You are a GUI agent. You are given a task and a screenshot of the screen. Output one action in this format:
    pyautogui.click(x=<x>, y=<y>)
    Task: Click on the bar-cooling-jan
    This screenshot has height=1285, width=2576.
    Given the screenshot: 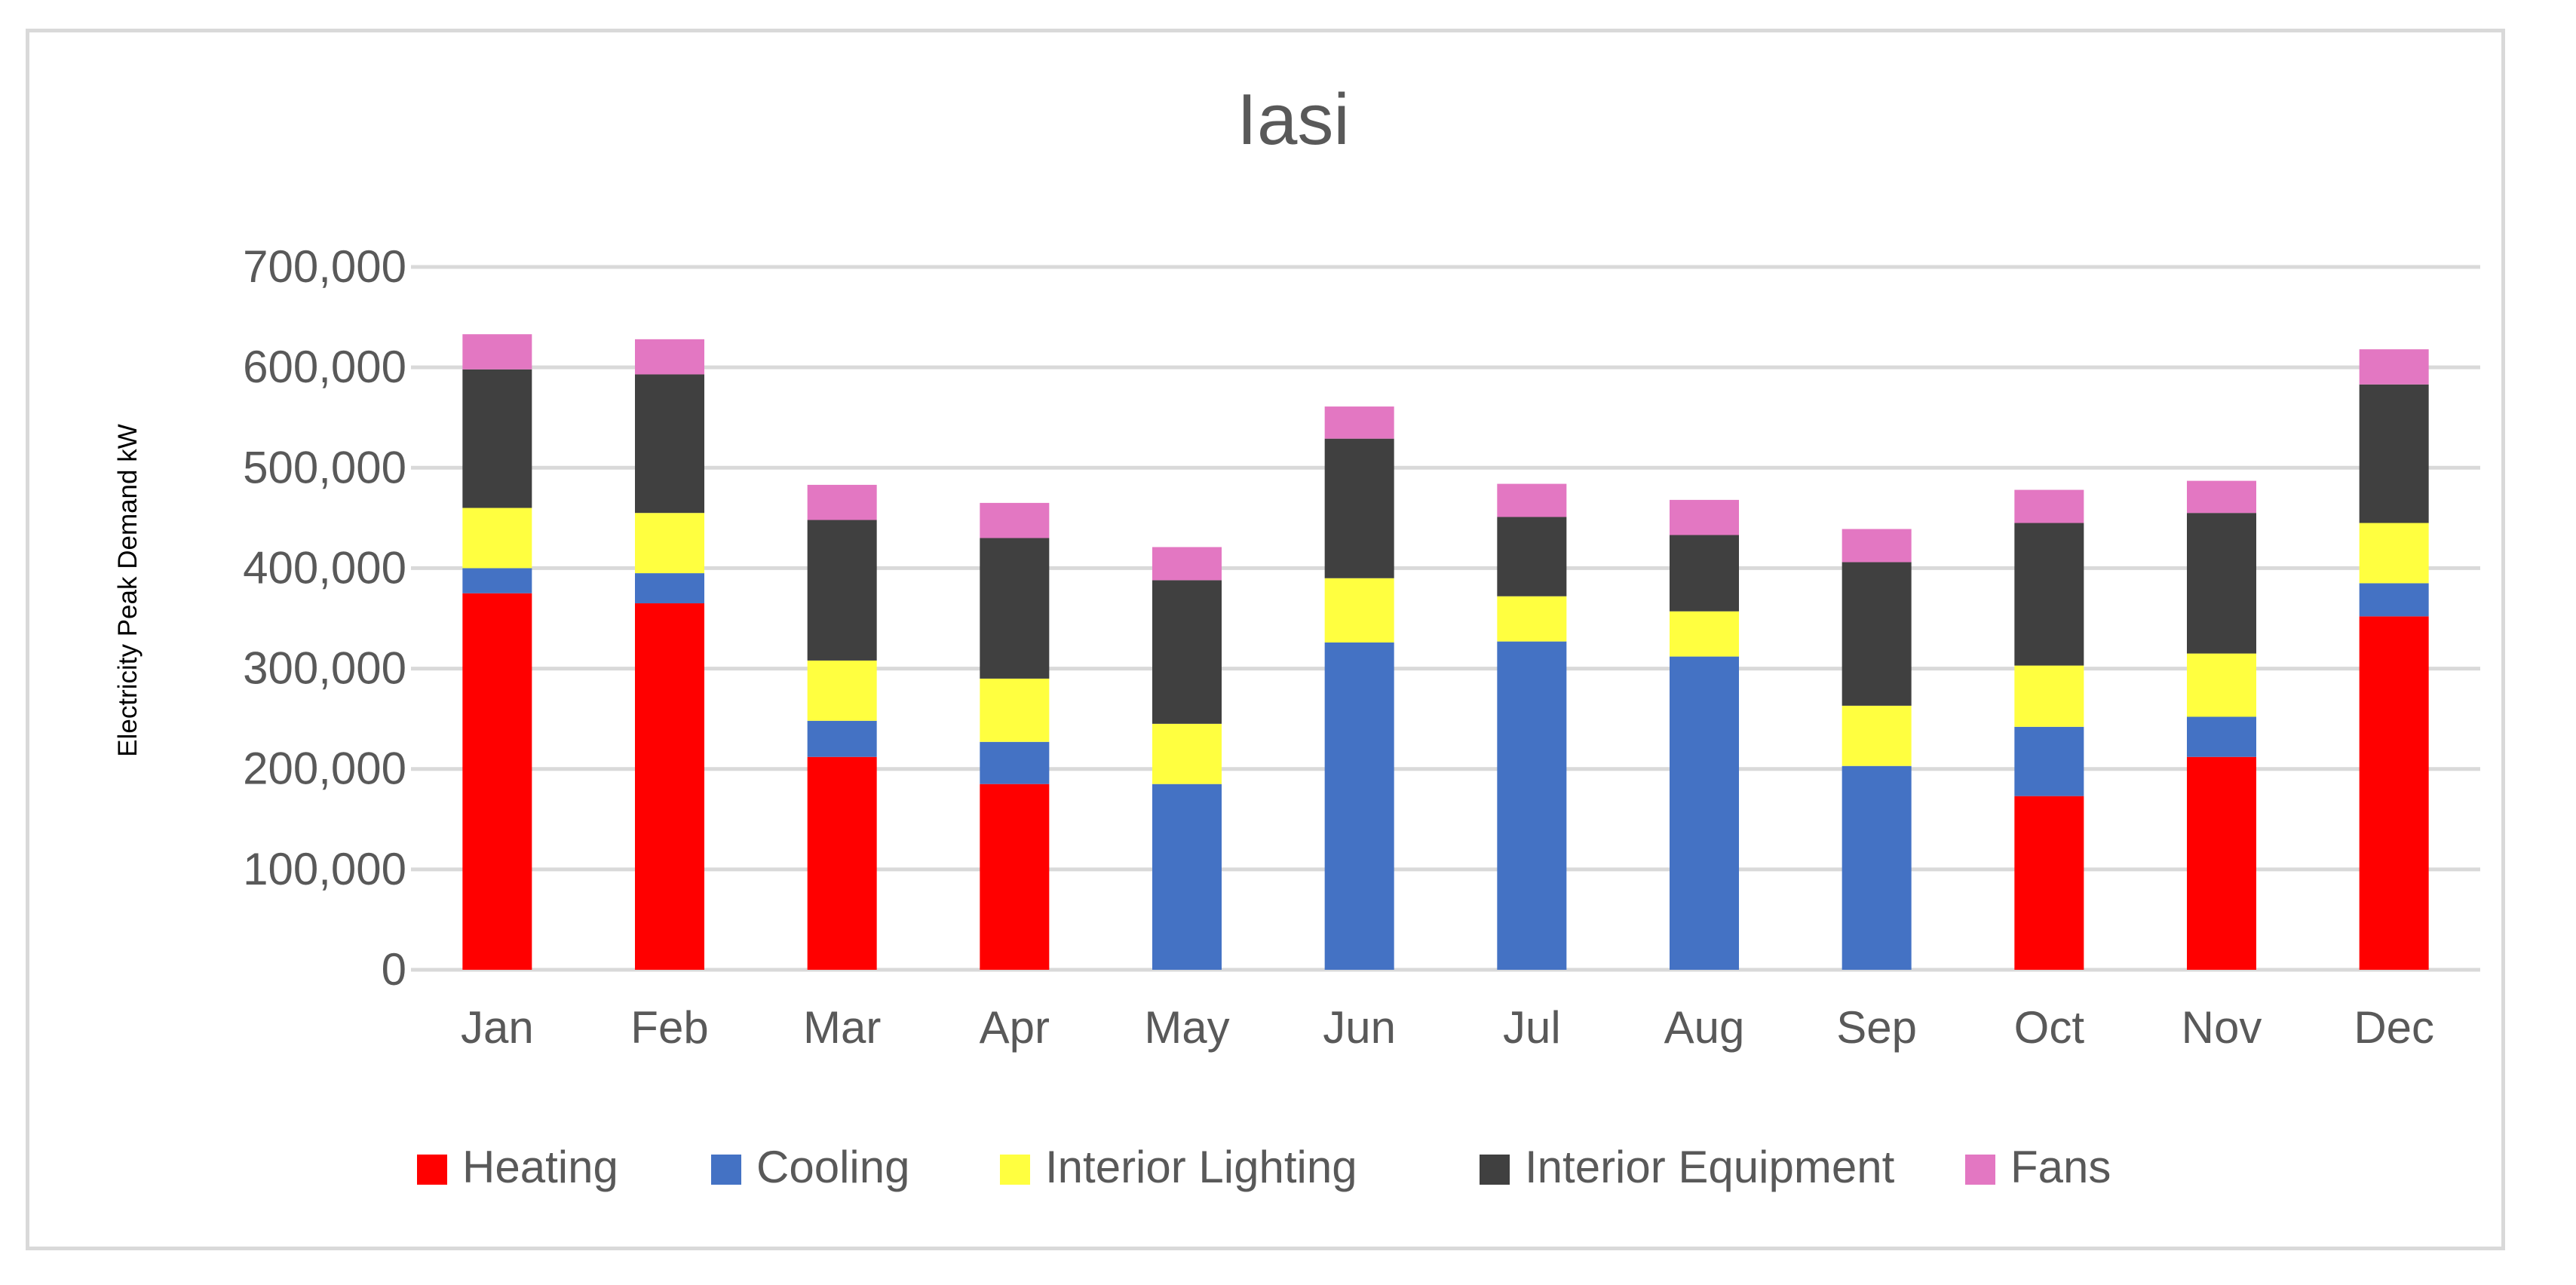 What is the action you would take?
    pyautogui.click(x=497, y=580)
    